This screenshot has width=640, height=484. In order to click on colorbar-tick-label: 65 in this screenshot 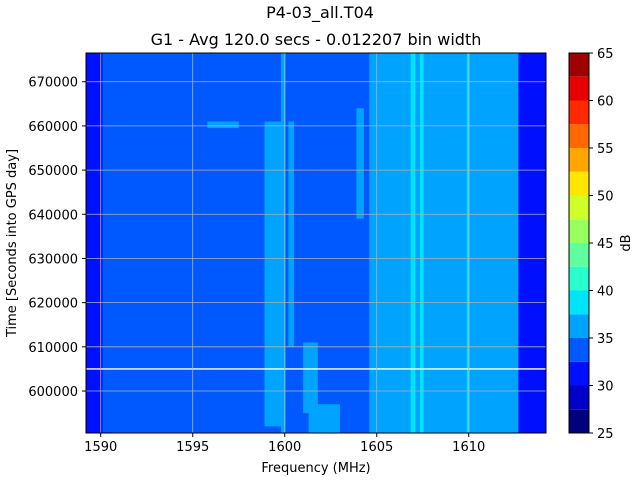, I will do `click(605, 54)`.